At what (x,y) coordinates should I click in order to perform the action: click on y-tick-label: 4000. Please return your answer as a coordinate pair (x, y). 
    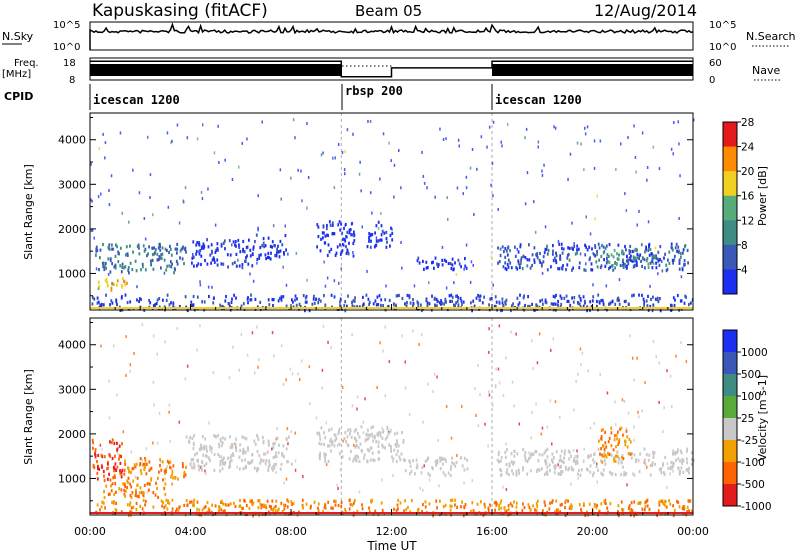
    Looking at the image, I should click on (72, 345).